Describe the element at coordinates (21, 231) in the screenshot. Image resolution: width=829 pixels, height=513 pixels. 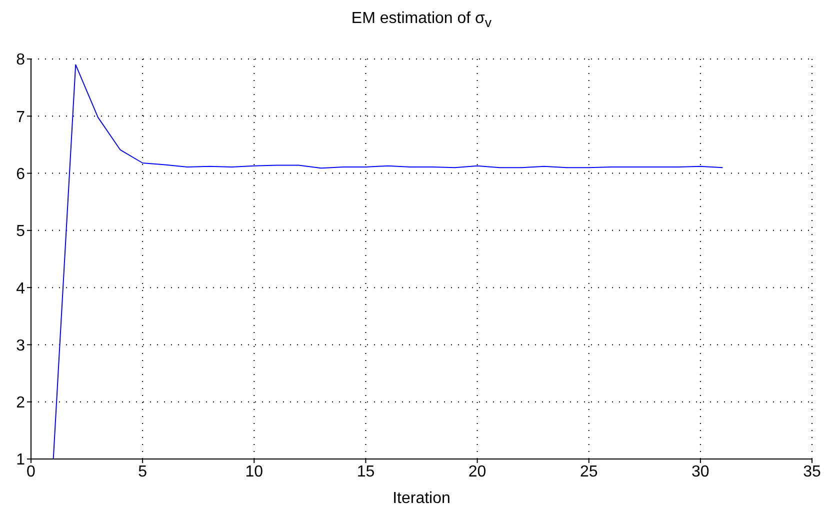
I see `y-tick-label: 5` at that location.